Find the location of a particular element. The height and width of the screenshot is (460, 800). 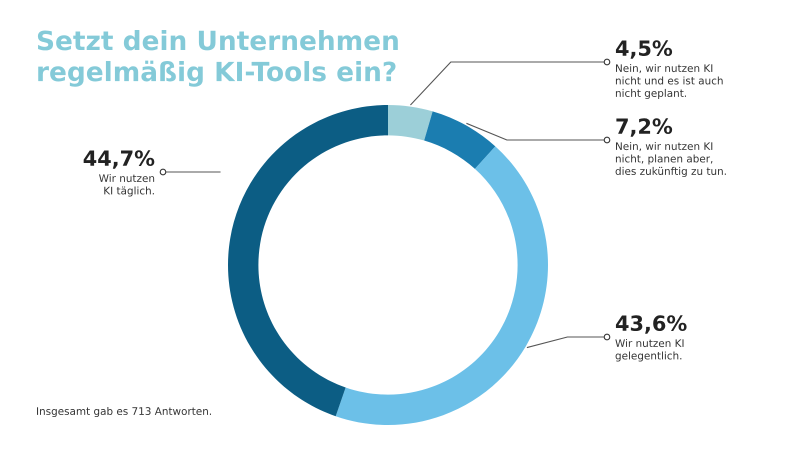

data-label: 44,7% is located at coordinates (119, 159).